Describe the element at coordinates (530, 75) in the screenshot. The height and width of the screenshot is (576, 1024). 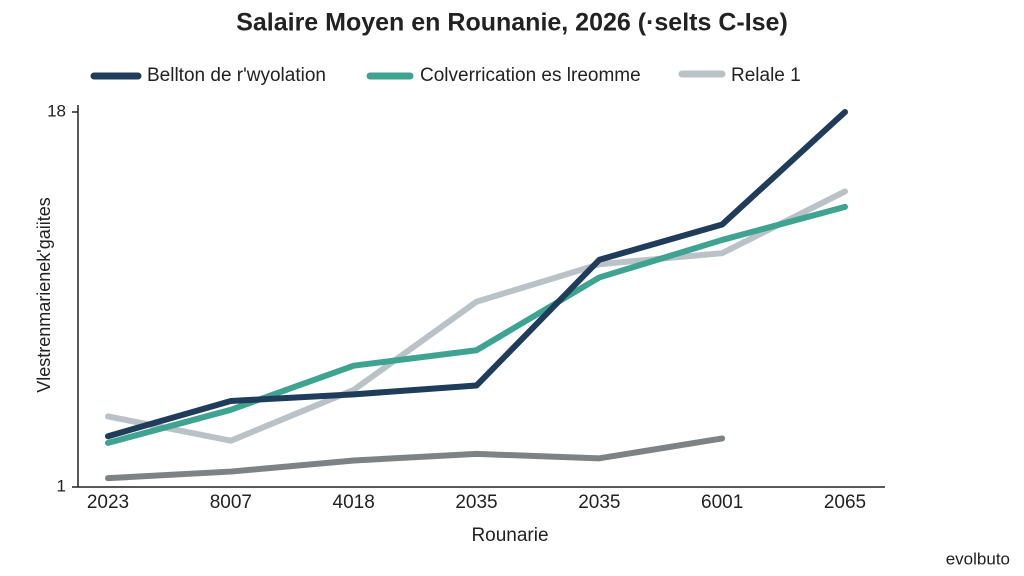
I see `legend-label: Colverrication es lreomme` at that location.